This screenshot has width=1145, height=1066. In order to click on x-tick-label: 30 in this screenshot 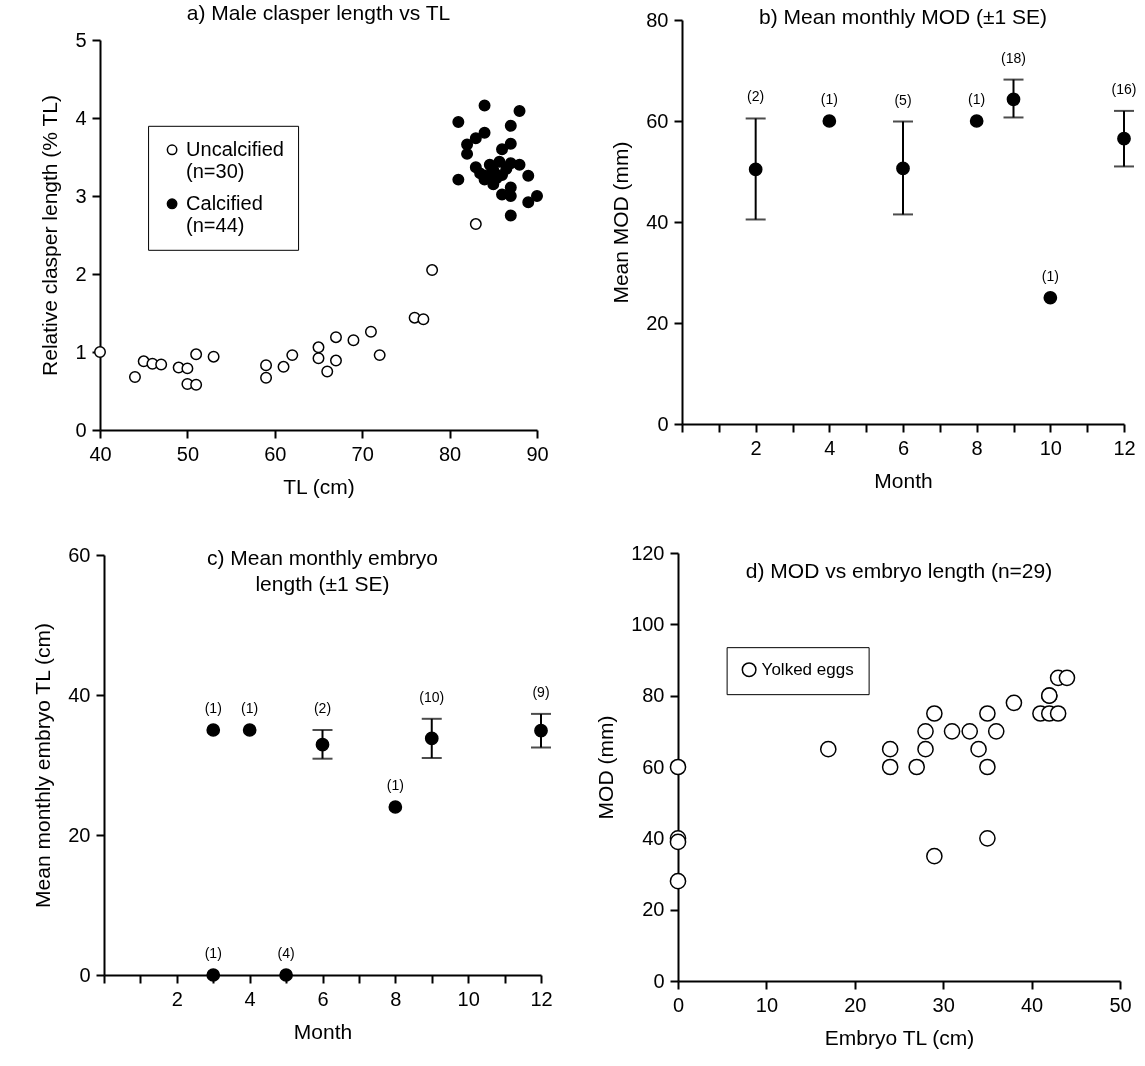, I will do `click(943, 1004)`.